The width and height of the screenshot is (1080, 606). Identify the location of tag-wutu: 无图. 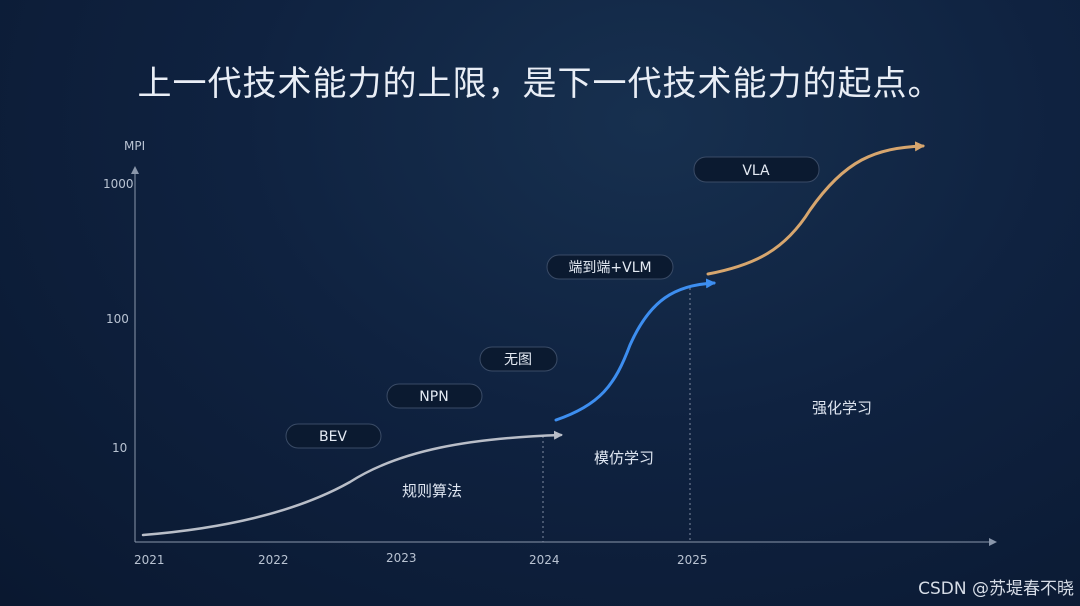
(518, 359).